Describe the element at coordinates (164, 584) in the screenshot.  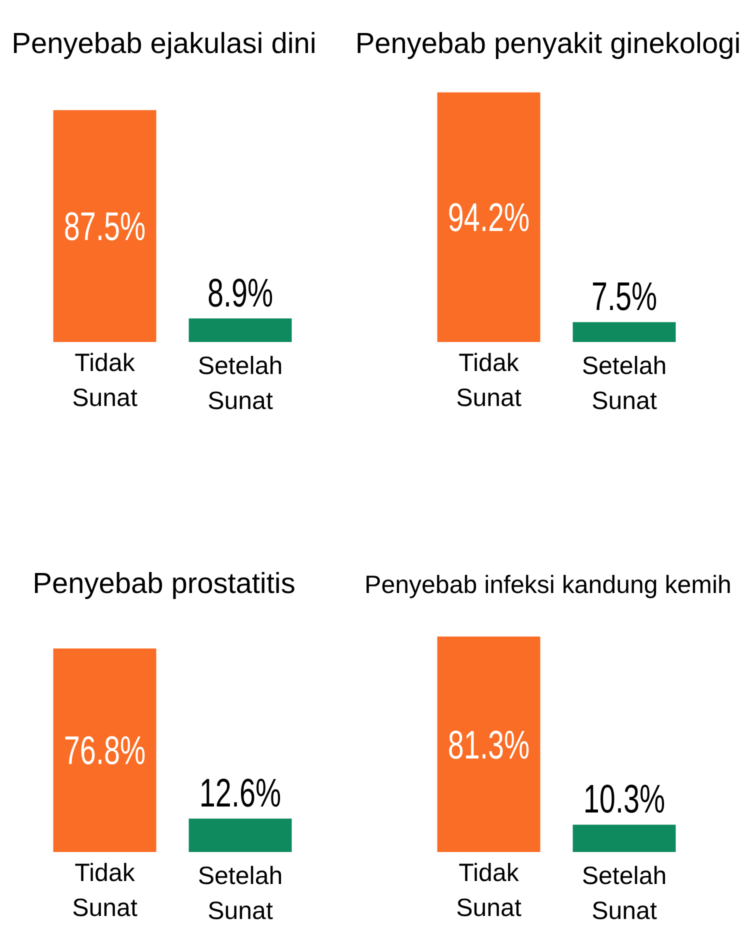
I see `chart-title: Penyebab prostatitis` at that location.